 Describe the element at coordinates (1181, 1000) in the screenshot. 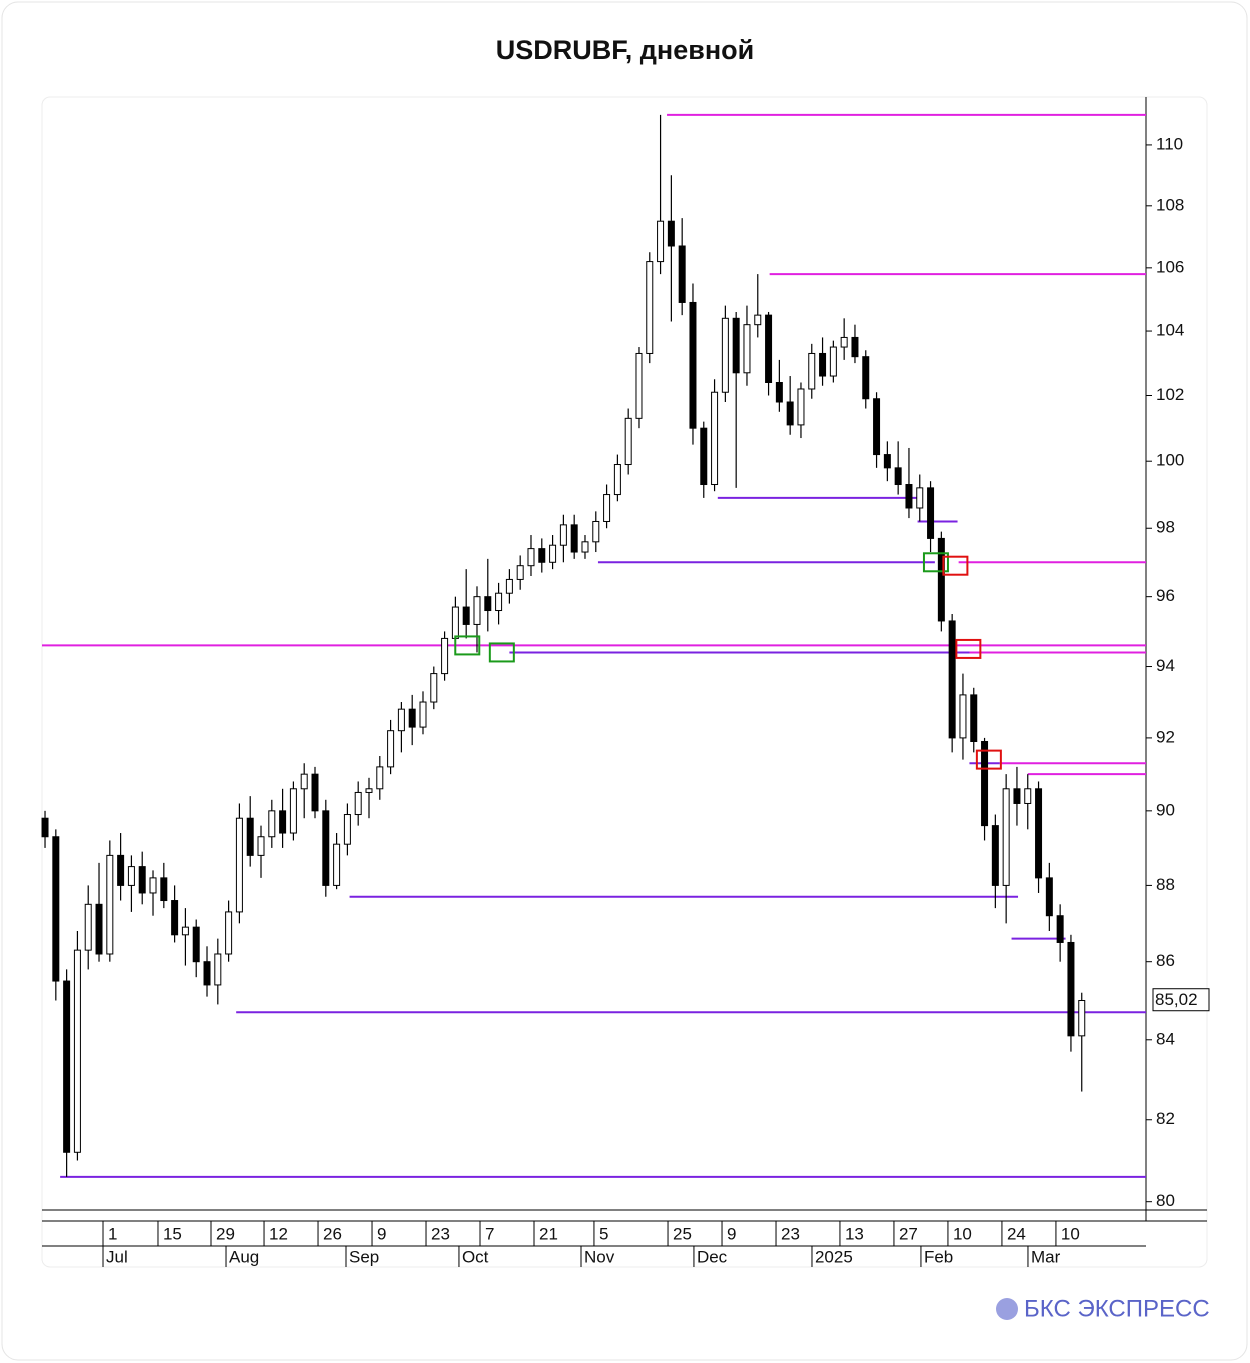

I see `last-price-box` at that location.